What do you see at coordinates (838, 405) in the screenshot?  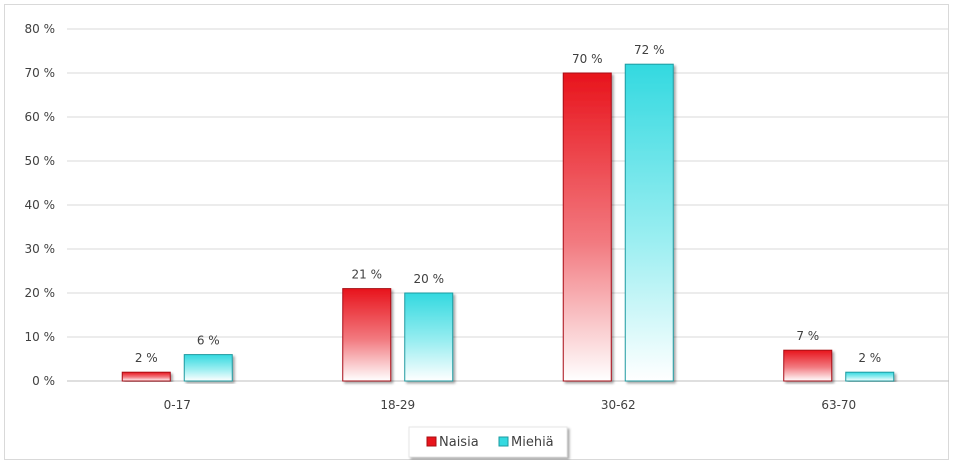 I see `x-tick-label: 63-70` at bounding box center [838, 405].